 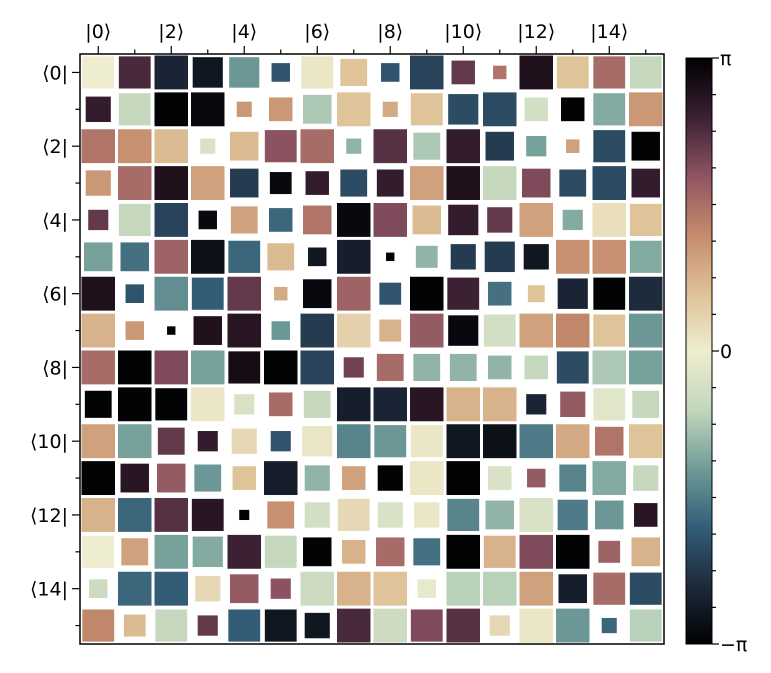 I want to click on cell-r0-c3, so click(x=207, y=72).